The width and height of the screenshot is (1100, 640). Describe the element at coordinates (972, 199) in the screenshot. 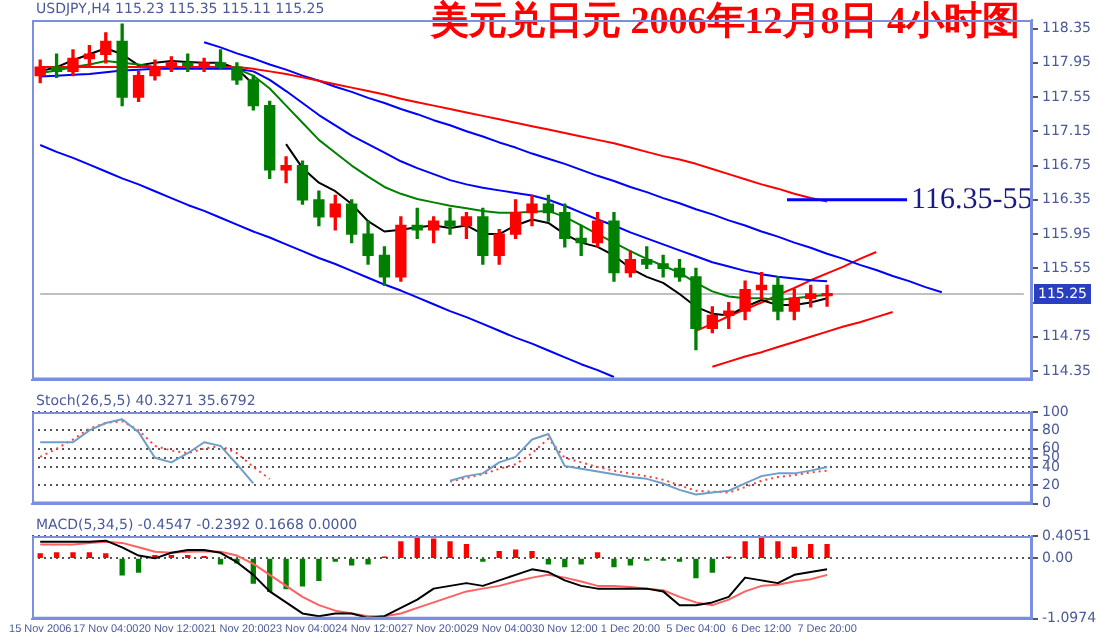

I see `ref-line-label: 116.35-55` at that location.